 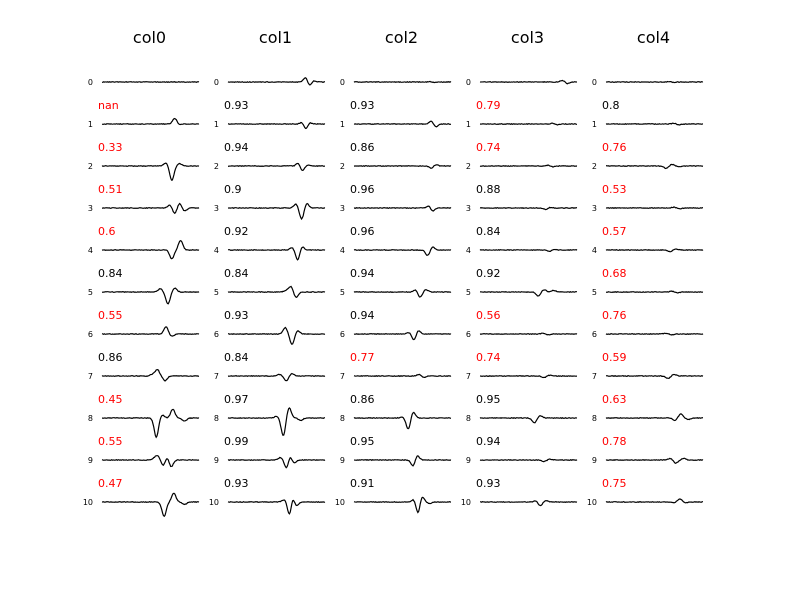 I want to click on score-label: 0.95, so click(x=362, y=441).